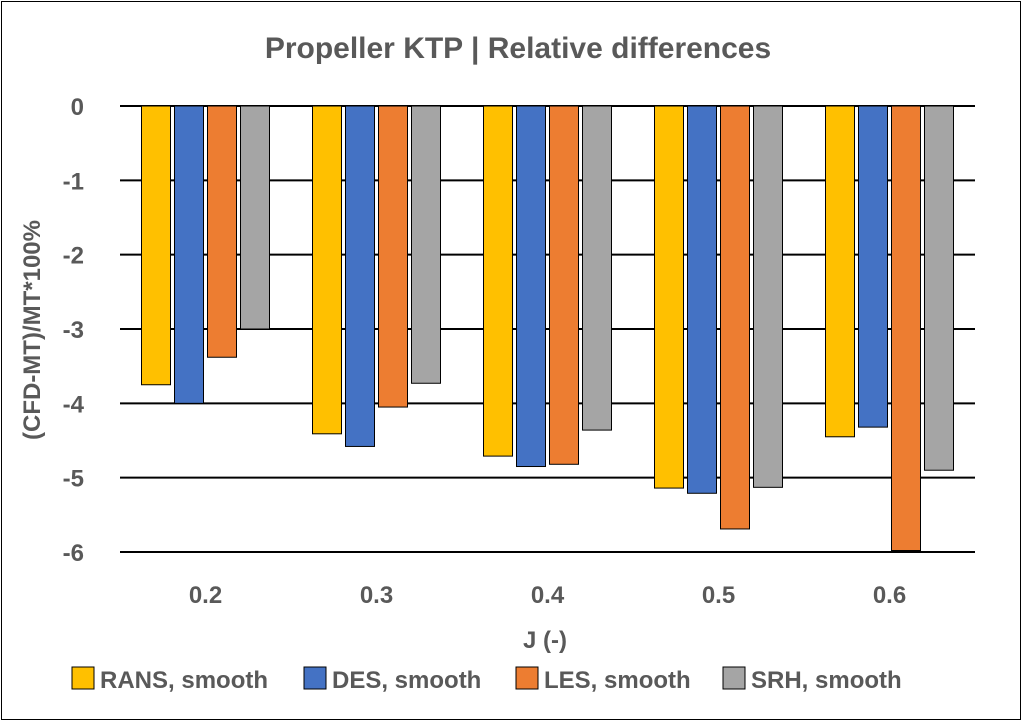 The width and height of the screenshot is (1024, 723). What do you see at coordinates (73, 181) in the screenshot?
I see `y-tick-label: -1` at bounding box center [73, 181].